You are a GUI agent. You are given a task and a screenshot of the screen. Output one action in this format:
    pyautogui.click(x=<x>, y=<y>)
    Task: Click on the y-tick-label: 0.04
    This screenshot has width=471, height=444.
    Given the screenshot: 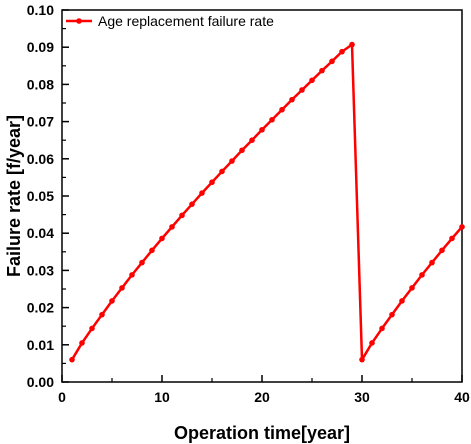 What is the action you would take?
    pyautogui.click(x=40, y=233)
    